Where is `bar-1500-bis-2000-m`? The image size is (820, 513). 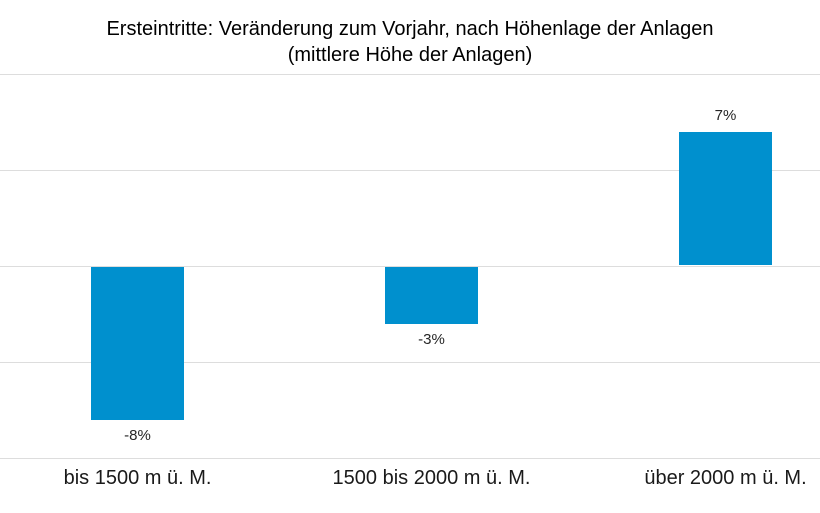 bar-1500-bis-2000-m is located at coordinates (431, 295).